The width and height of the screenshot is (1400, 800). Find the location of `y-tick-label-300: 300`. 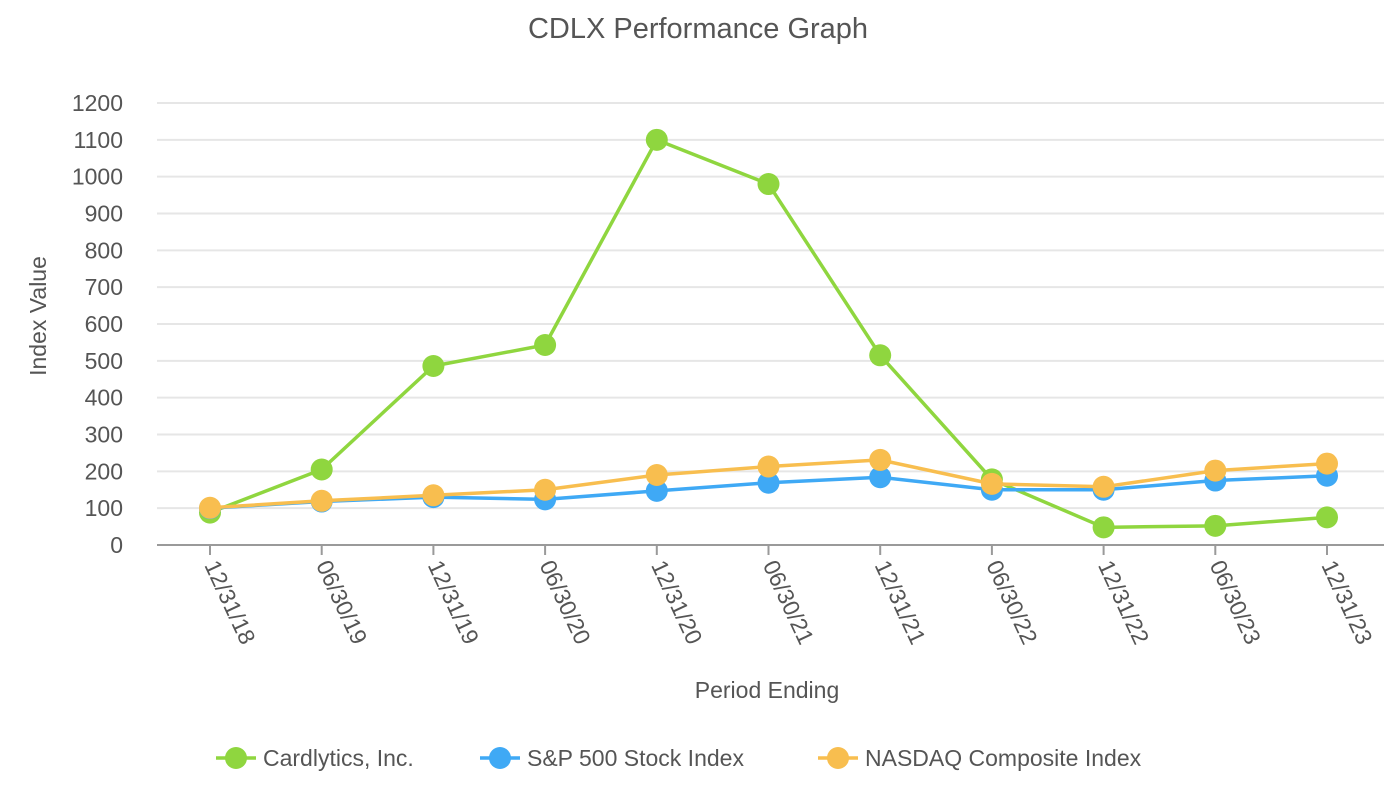

y-tick-label-300: 300 is located at coordinates (104, 435).